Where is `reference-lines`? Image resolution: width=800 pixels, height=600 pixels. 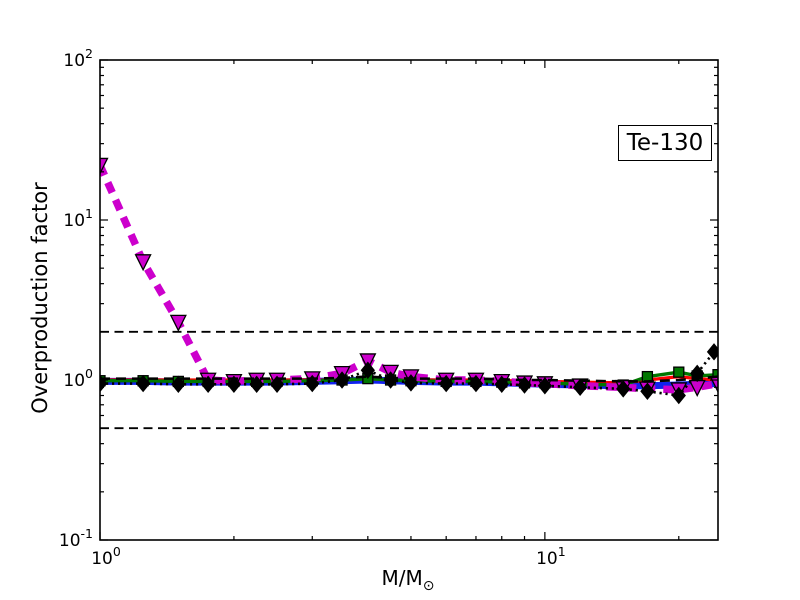
reference-lines is located at coordinates (409, 380).